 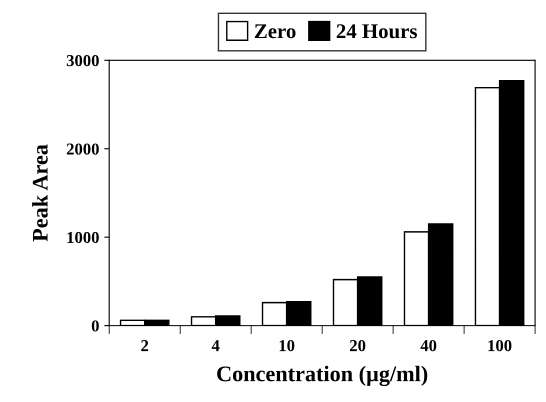 I want to click on y-tick-label: 3000, so click(x=82, y=60).